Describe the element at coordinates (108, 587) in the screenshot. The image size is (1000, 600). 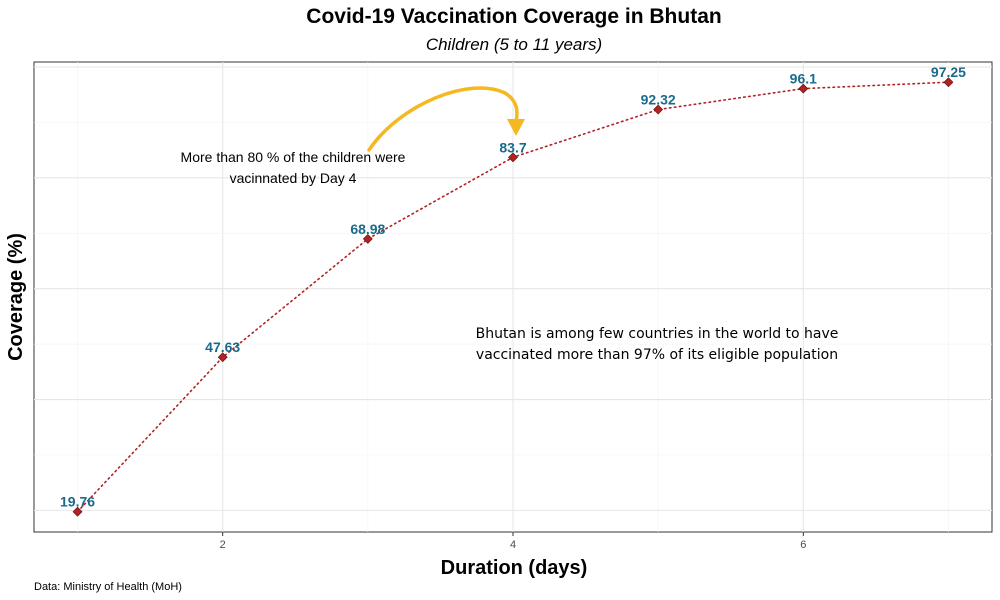
I see `caption: Data: Ministry of Health (MoH)` at that location.